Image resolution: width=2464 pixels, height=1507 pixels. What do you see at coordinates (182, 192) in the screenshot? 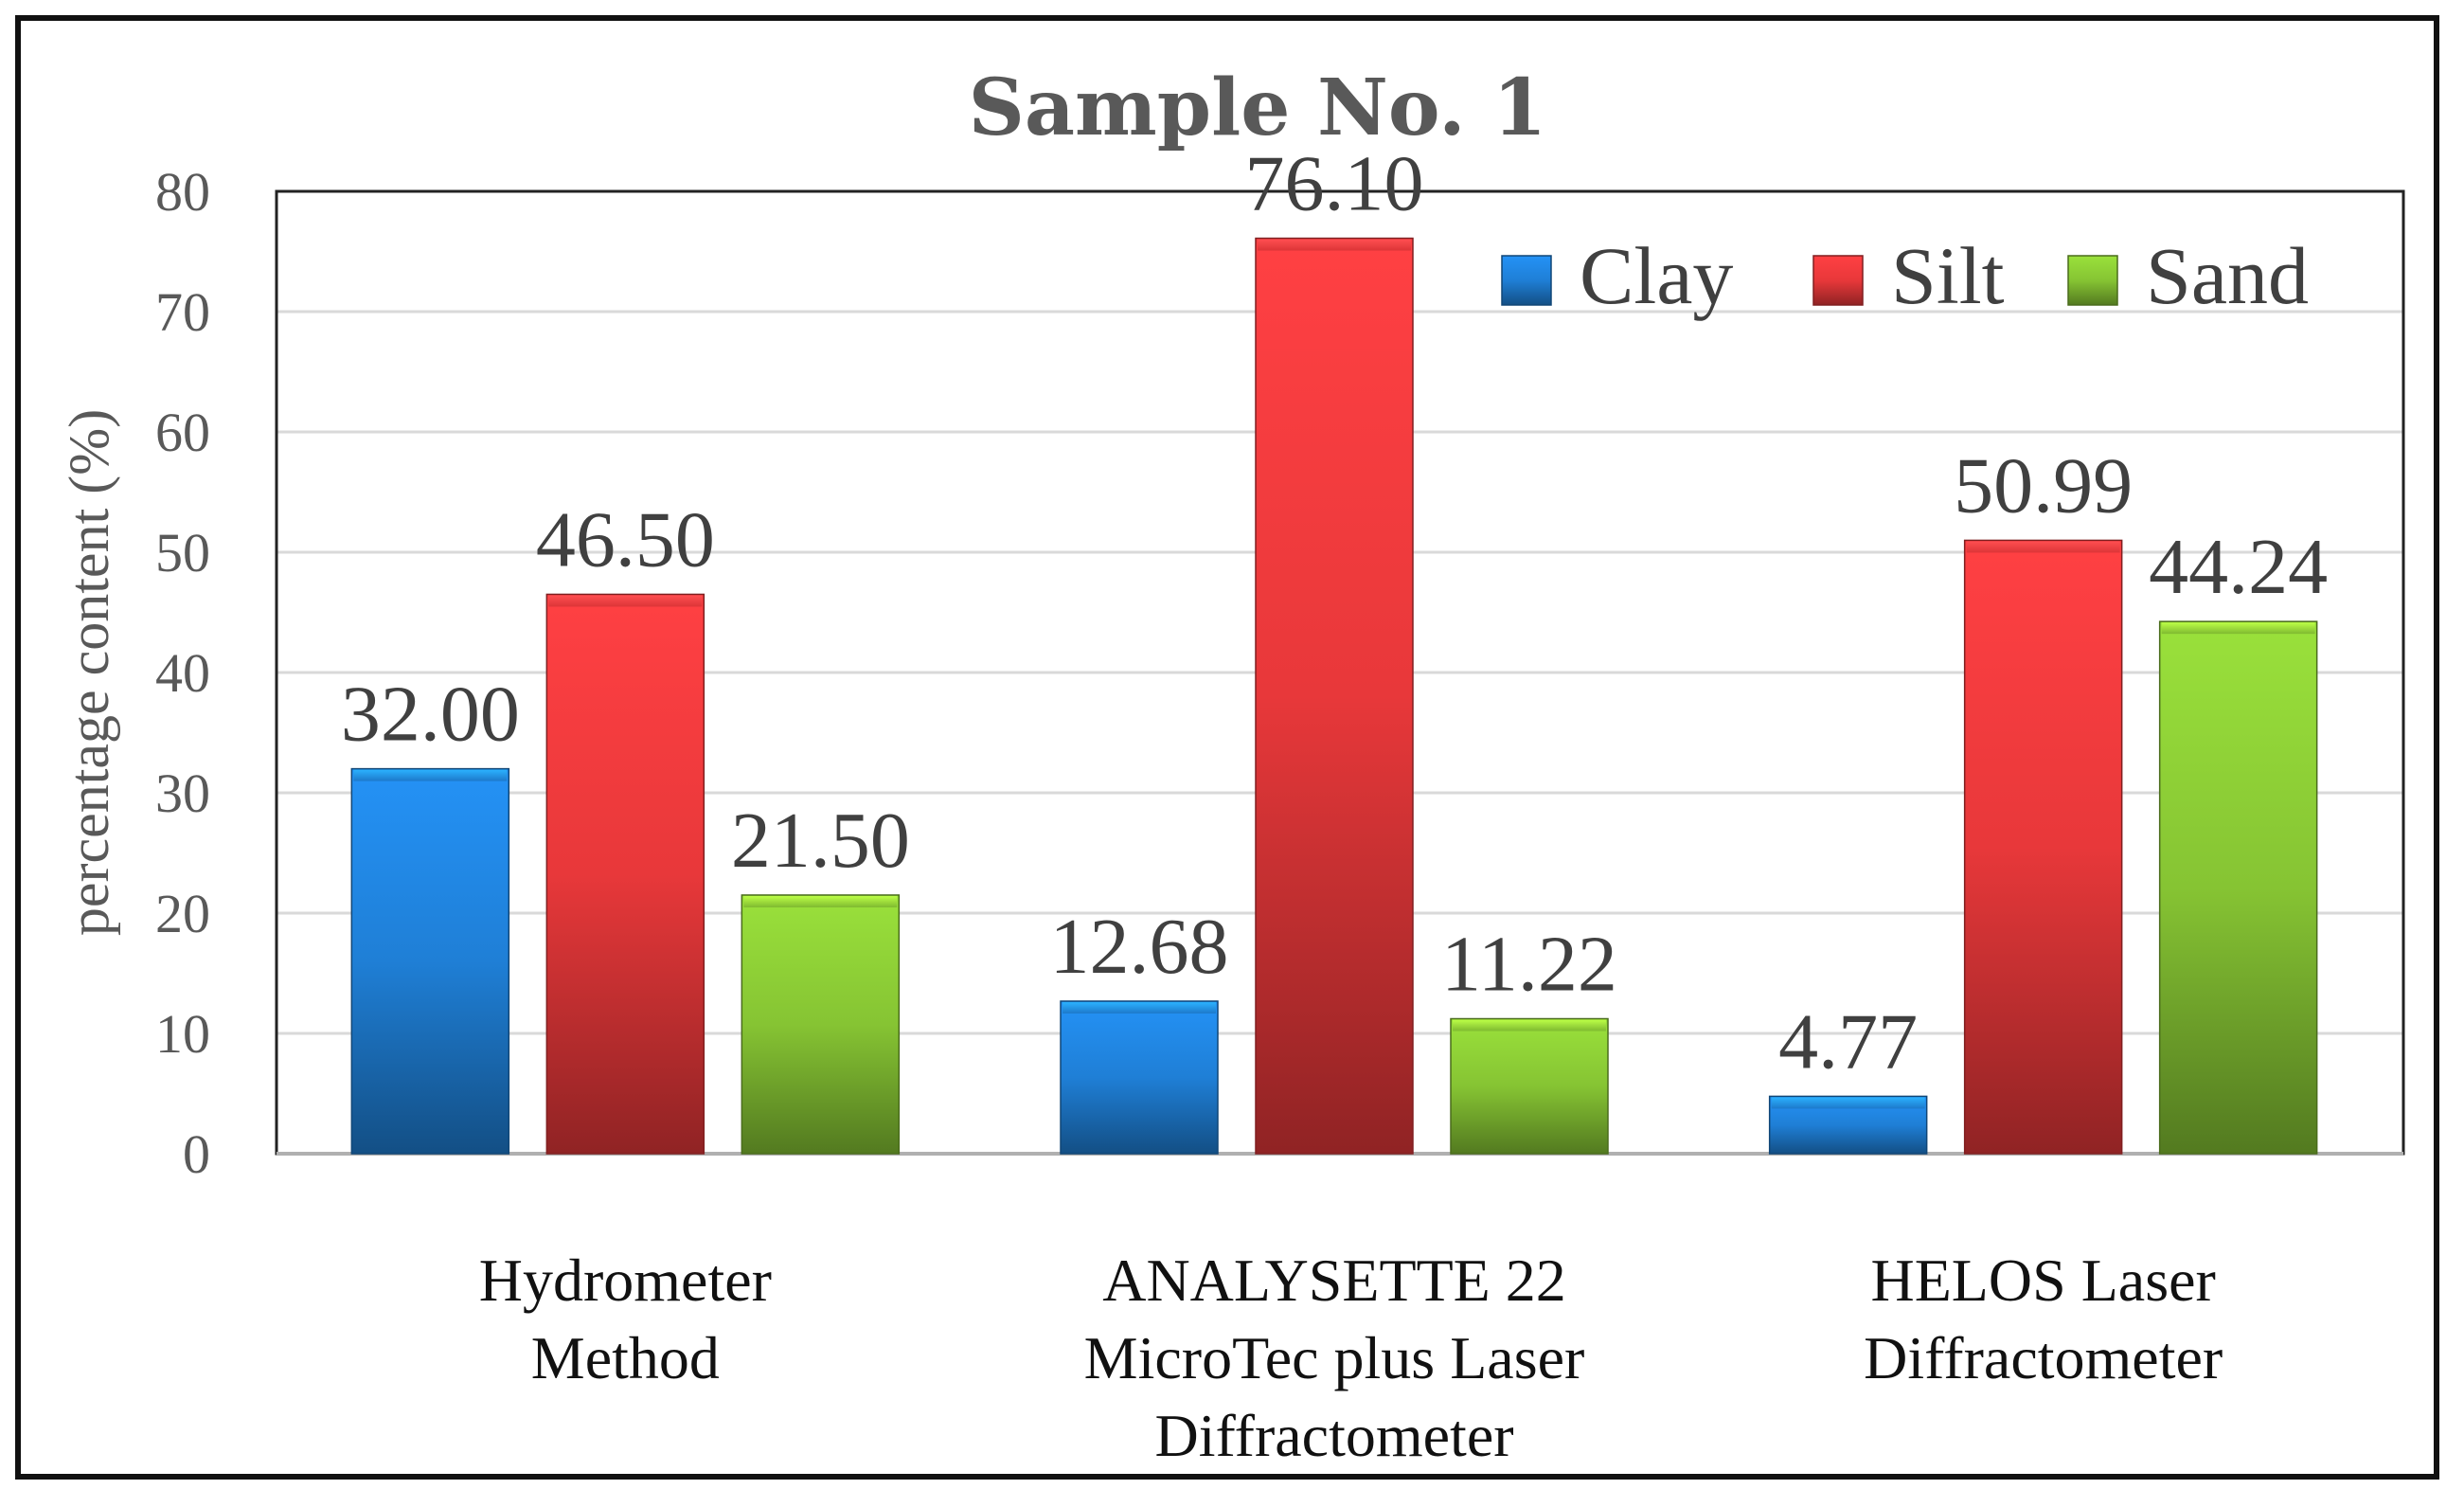
I see `y-tick-label-80: 80` at bounding box center [182, 192].